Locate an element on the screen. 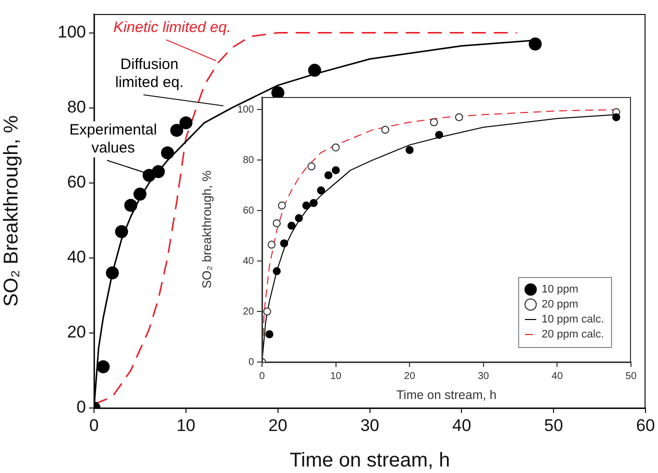 Image resolution: width=658 pixels, height=473 pixels. x-tick-label: 60 is located at coordinates (646, 425).